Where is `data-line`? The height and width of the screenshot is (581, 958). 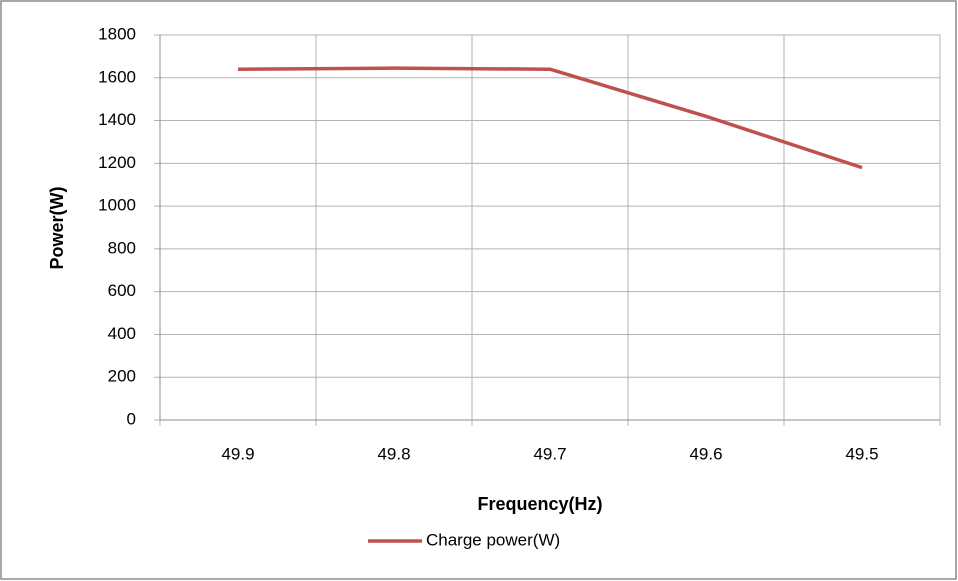 data-line is located at coordinates (550, 118).